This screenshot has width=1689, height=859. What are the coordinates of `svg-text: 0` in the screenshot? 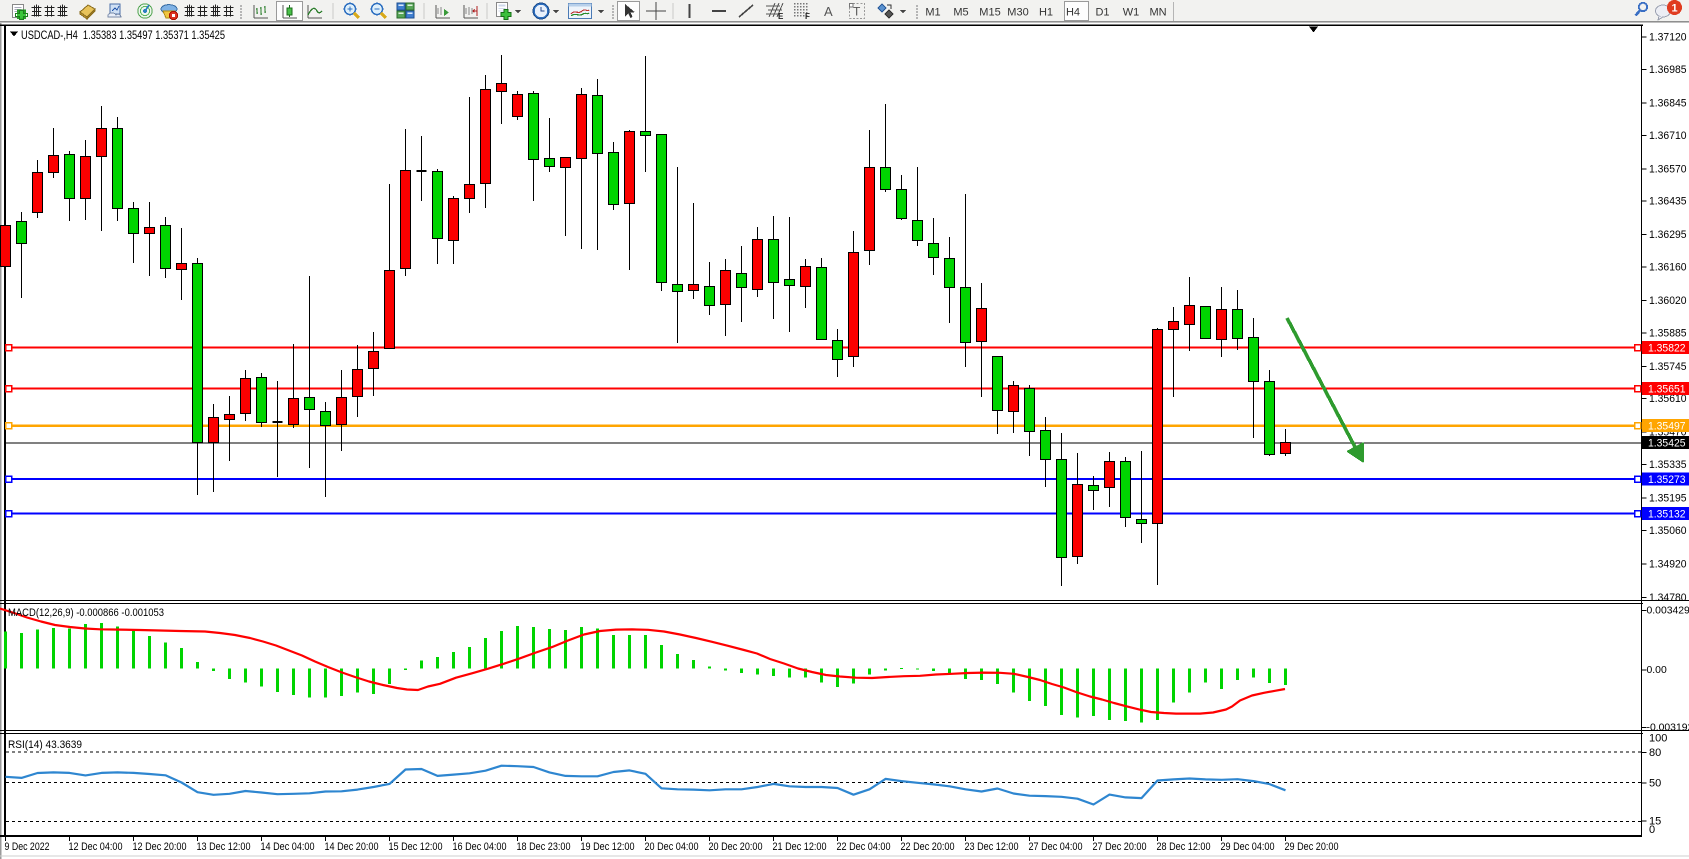 It's located at (1652, 830).